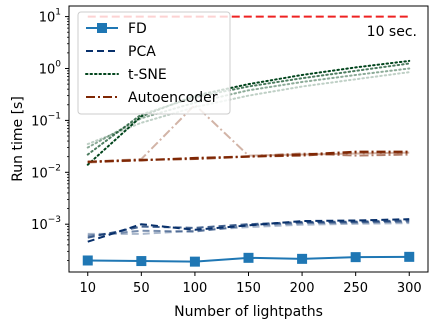  What do you see at coordinates (195, 288) in the screenshot?
I see `x-tick-label: 100` at bounding box center [195, 288].